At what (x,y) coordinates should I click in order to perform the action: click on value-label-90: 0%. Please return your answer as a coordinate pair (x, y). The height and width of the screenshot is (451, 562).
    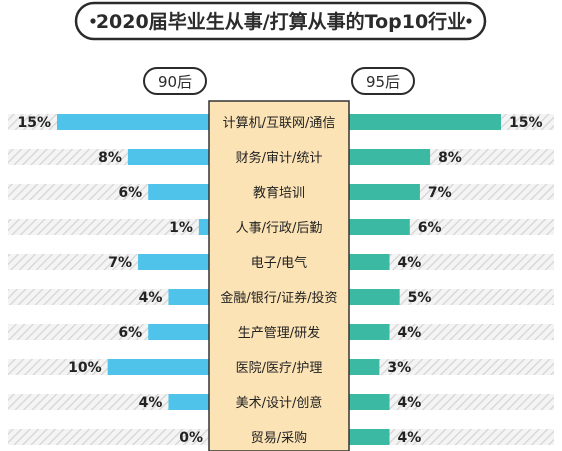
    Looking at the image, I should click on (191, 438).